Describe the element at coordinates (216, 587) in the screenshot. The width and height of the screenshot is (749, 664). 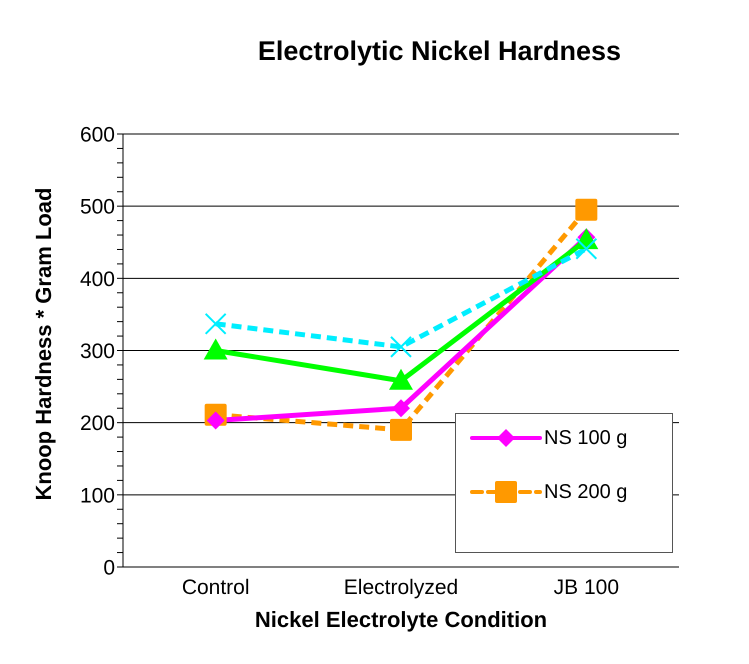
I see `x-tick-label: Control` at that location.